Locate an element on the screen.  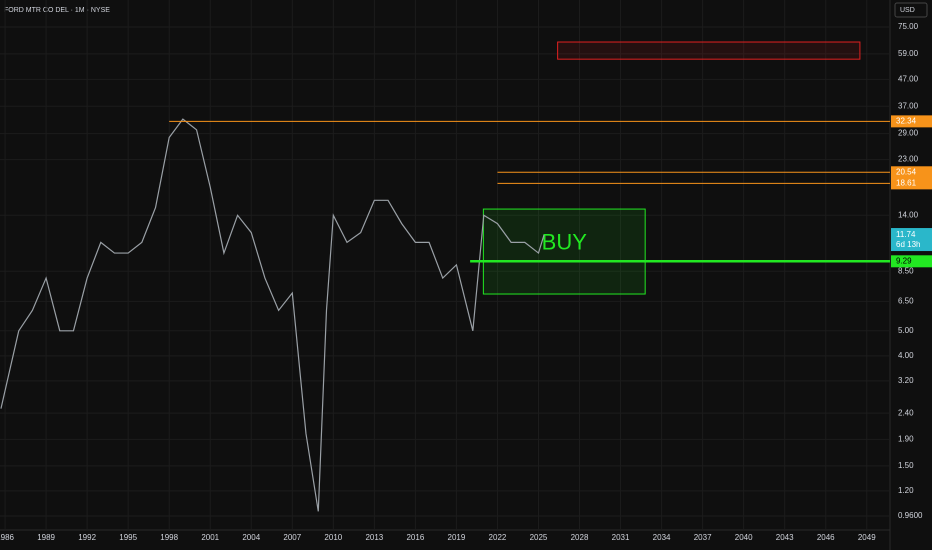
x-tick-label: 2034 is located at coordinates (662, 537).